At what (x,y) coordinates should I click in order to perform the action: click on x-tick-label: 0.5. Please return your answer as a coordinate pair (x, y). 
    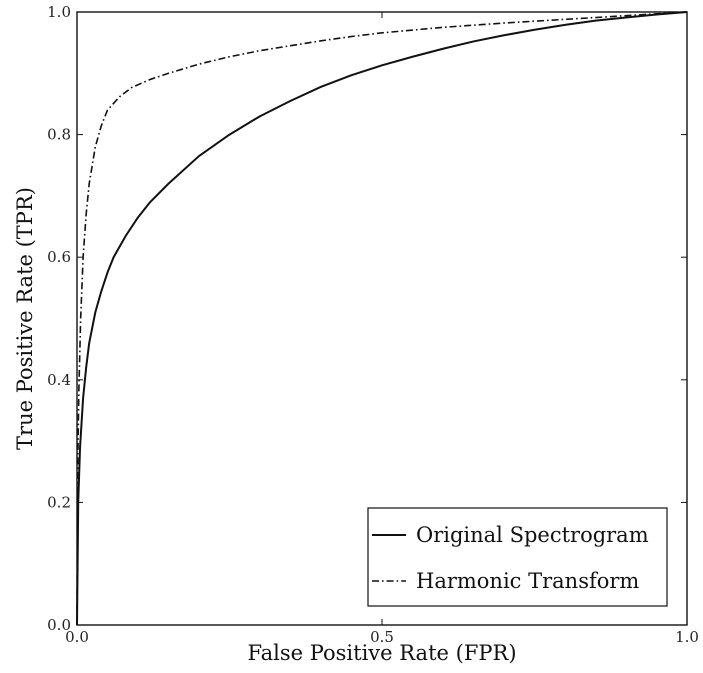
    Looking at the image, I should click on (382, 637).